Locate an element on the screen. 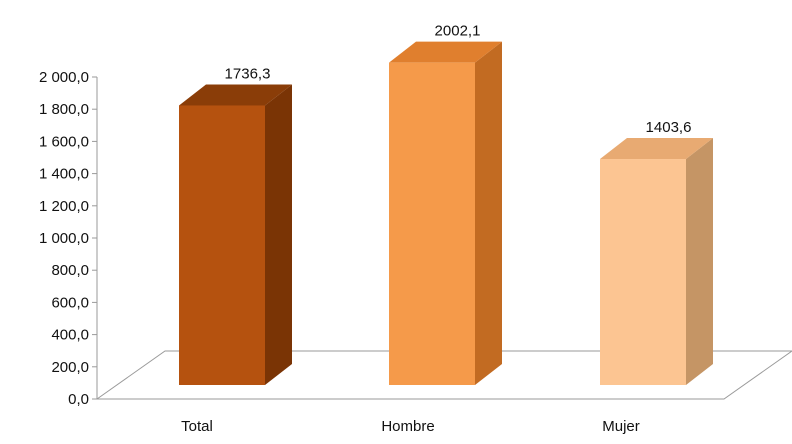 The width and height of the screenshot is (792, 444). bar-hombre: 2002,1 is located at coordinates (445, 204).